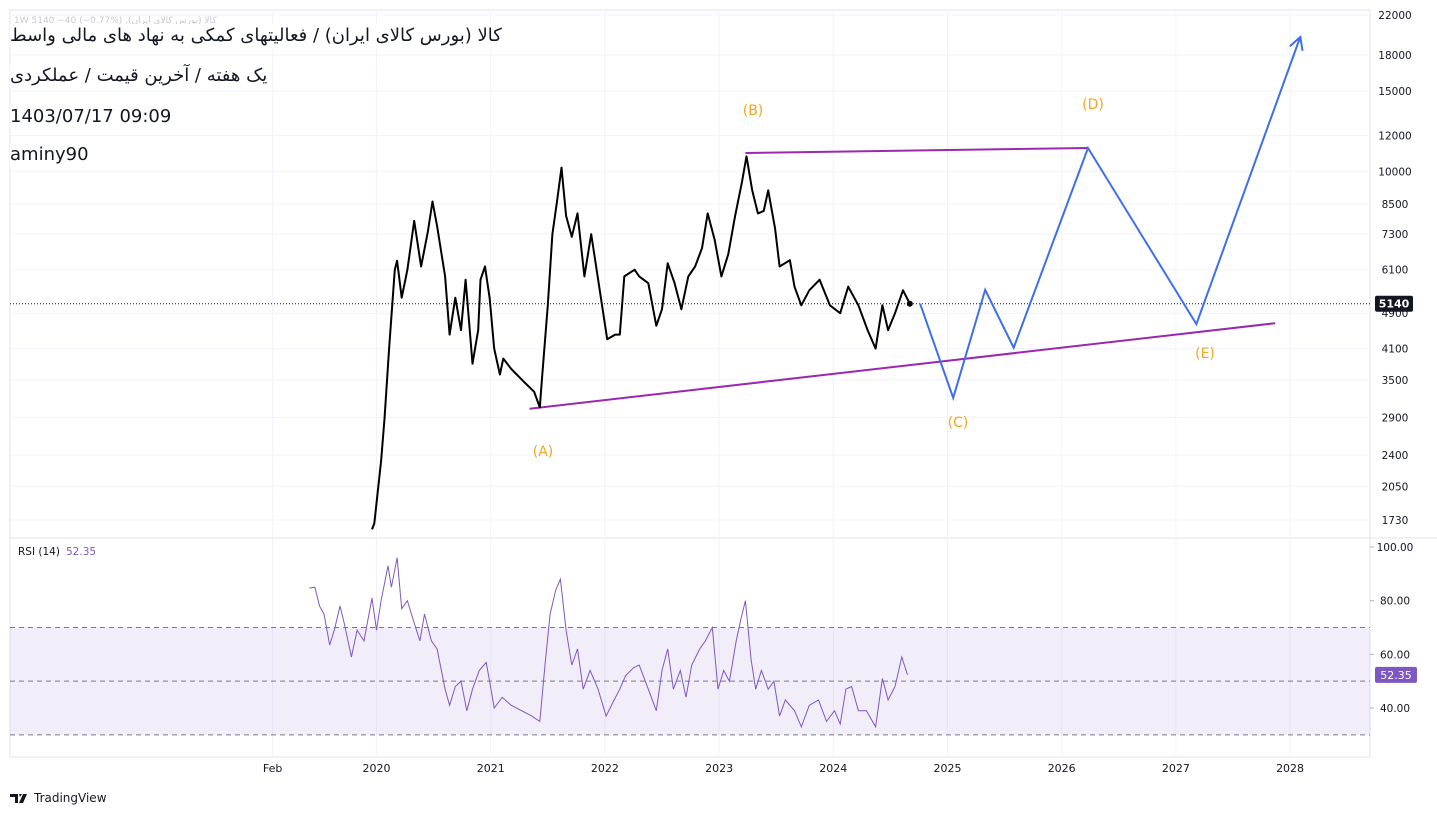 The width and height of the screenshot is (1437, 817). What do you see at coordinates (543, 452) in the screenshot?
I see `annotation: (A)` at bounding box center [543, 452].